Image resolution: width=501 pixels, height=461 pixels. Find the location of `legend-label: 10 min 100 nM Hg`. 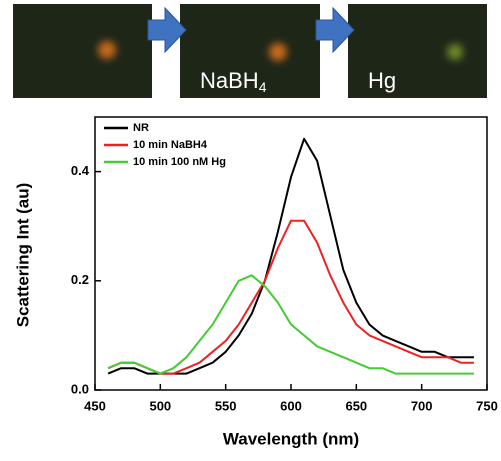

legend-label: 10 min 100 nM Hg is located at coordinates (179, 162).